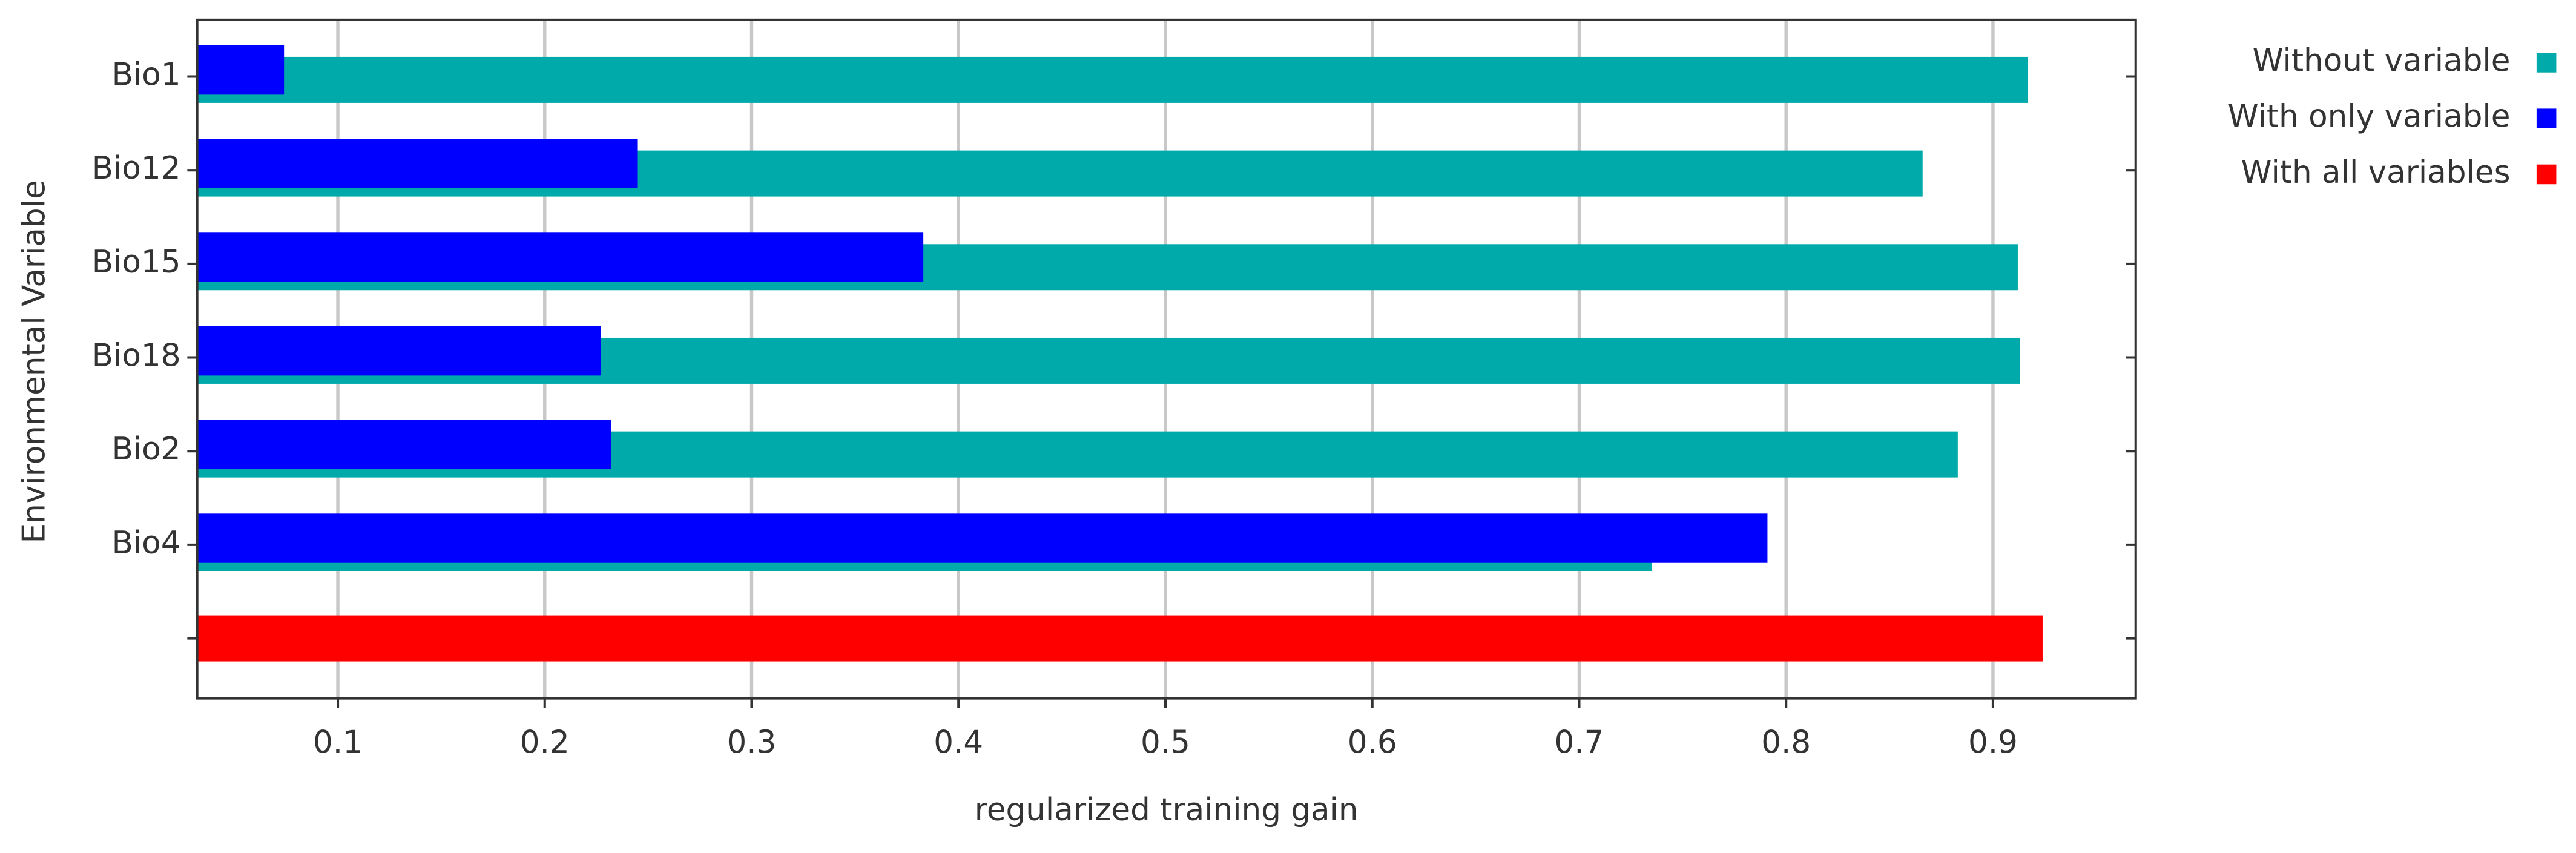 The height and width of the screenshot is (853, 2576). I want to click on x-tick-label: 0.1, so click(338, 743).